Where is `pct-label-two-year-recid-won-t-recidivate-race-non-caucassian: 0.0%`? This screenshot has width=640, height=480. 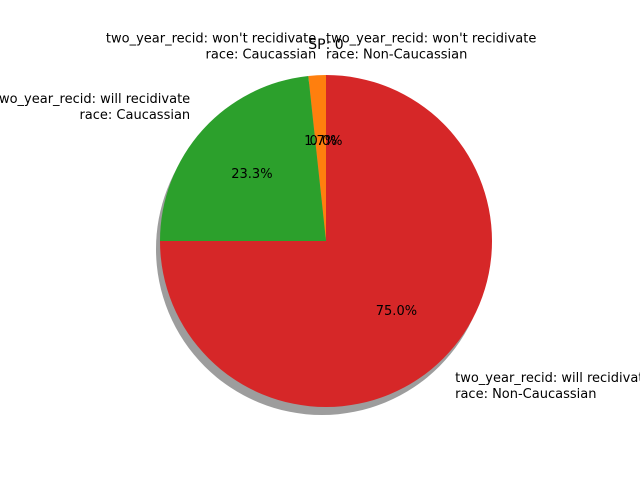
pct-label-two-year-recid-won-t-recidivate-race-non-caucassian: 0.0% is located at coordinates (325, 141).